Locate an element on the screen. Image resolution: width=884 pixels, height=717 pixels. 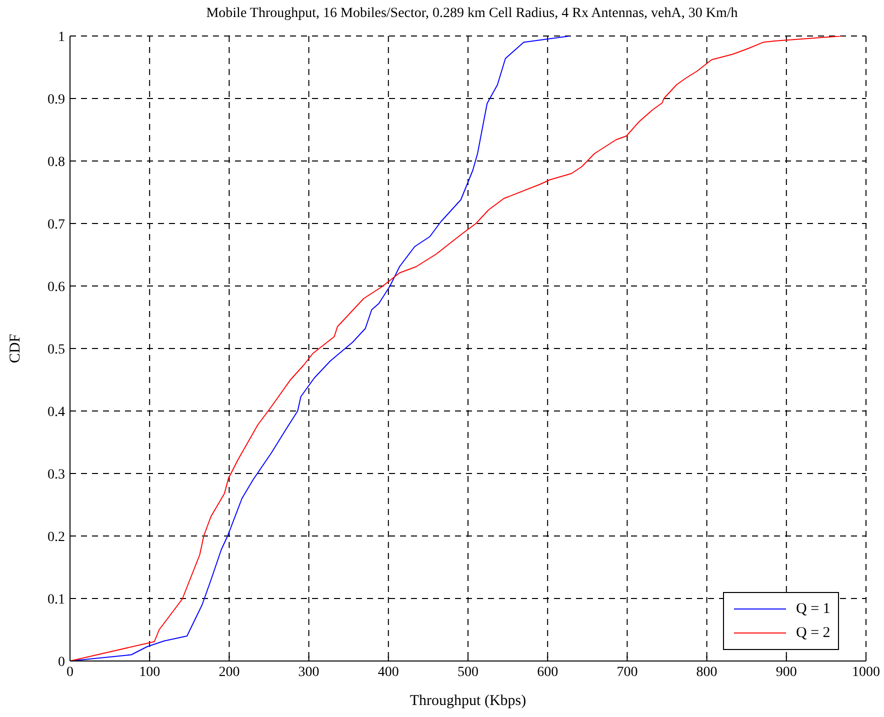
y-tick-label: 0.8 is located at coordinates (56, 162).